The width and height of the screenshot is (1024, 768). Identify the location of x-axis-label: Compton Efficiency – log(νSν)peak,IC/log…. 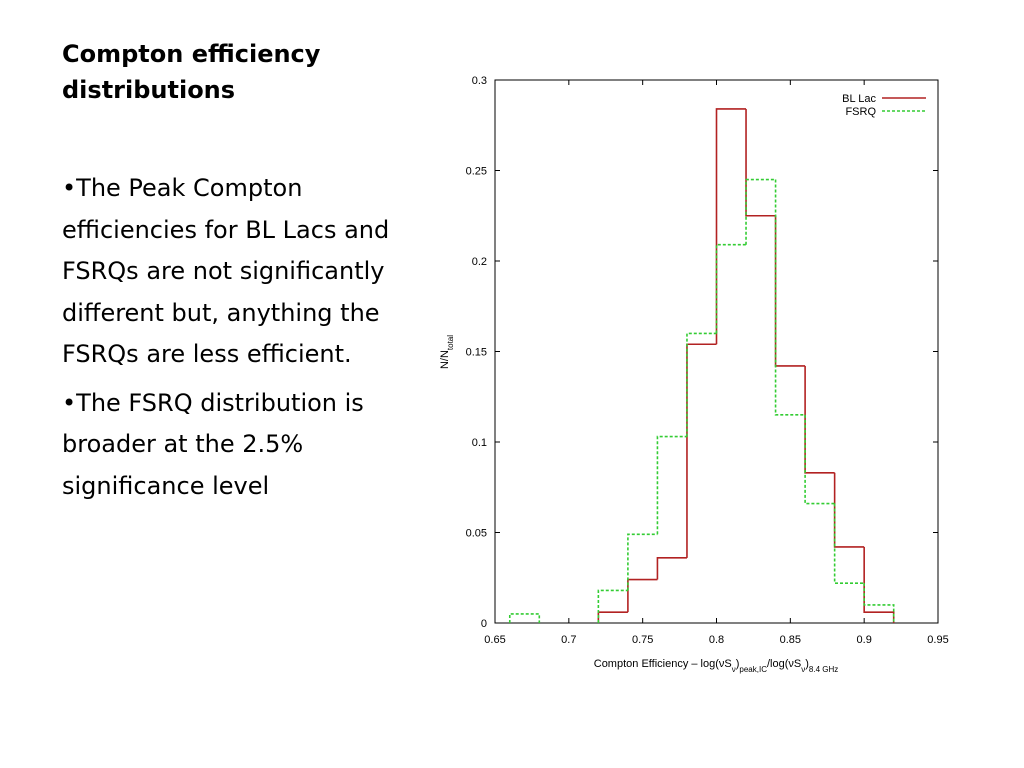
(716, 666).